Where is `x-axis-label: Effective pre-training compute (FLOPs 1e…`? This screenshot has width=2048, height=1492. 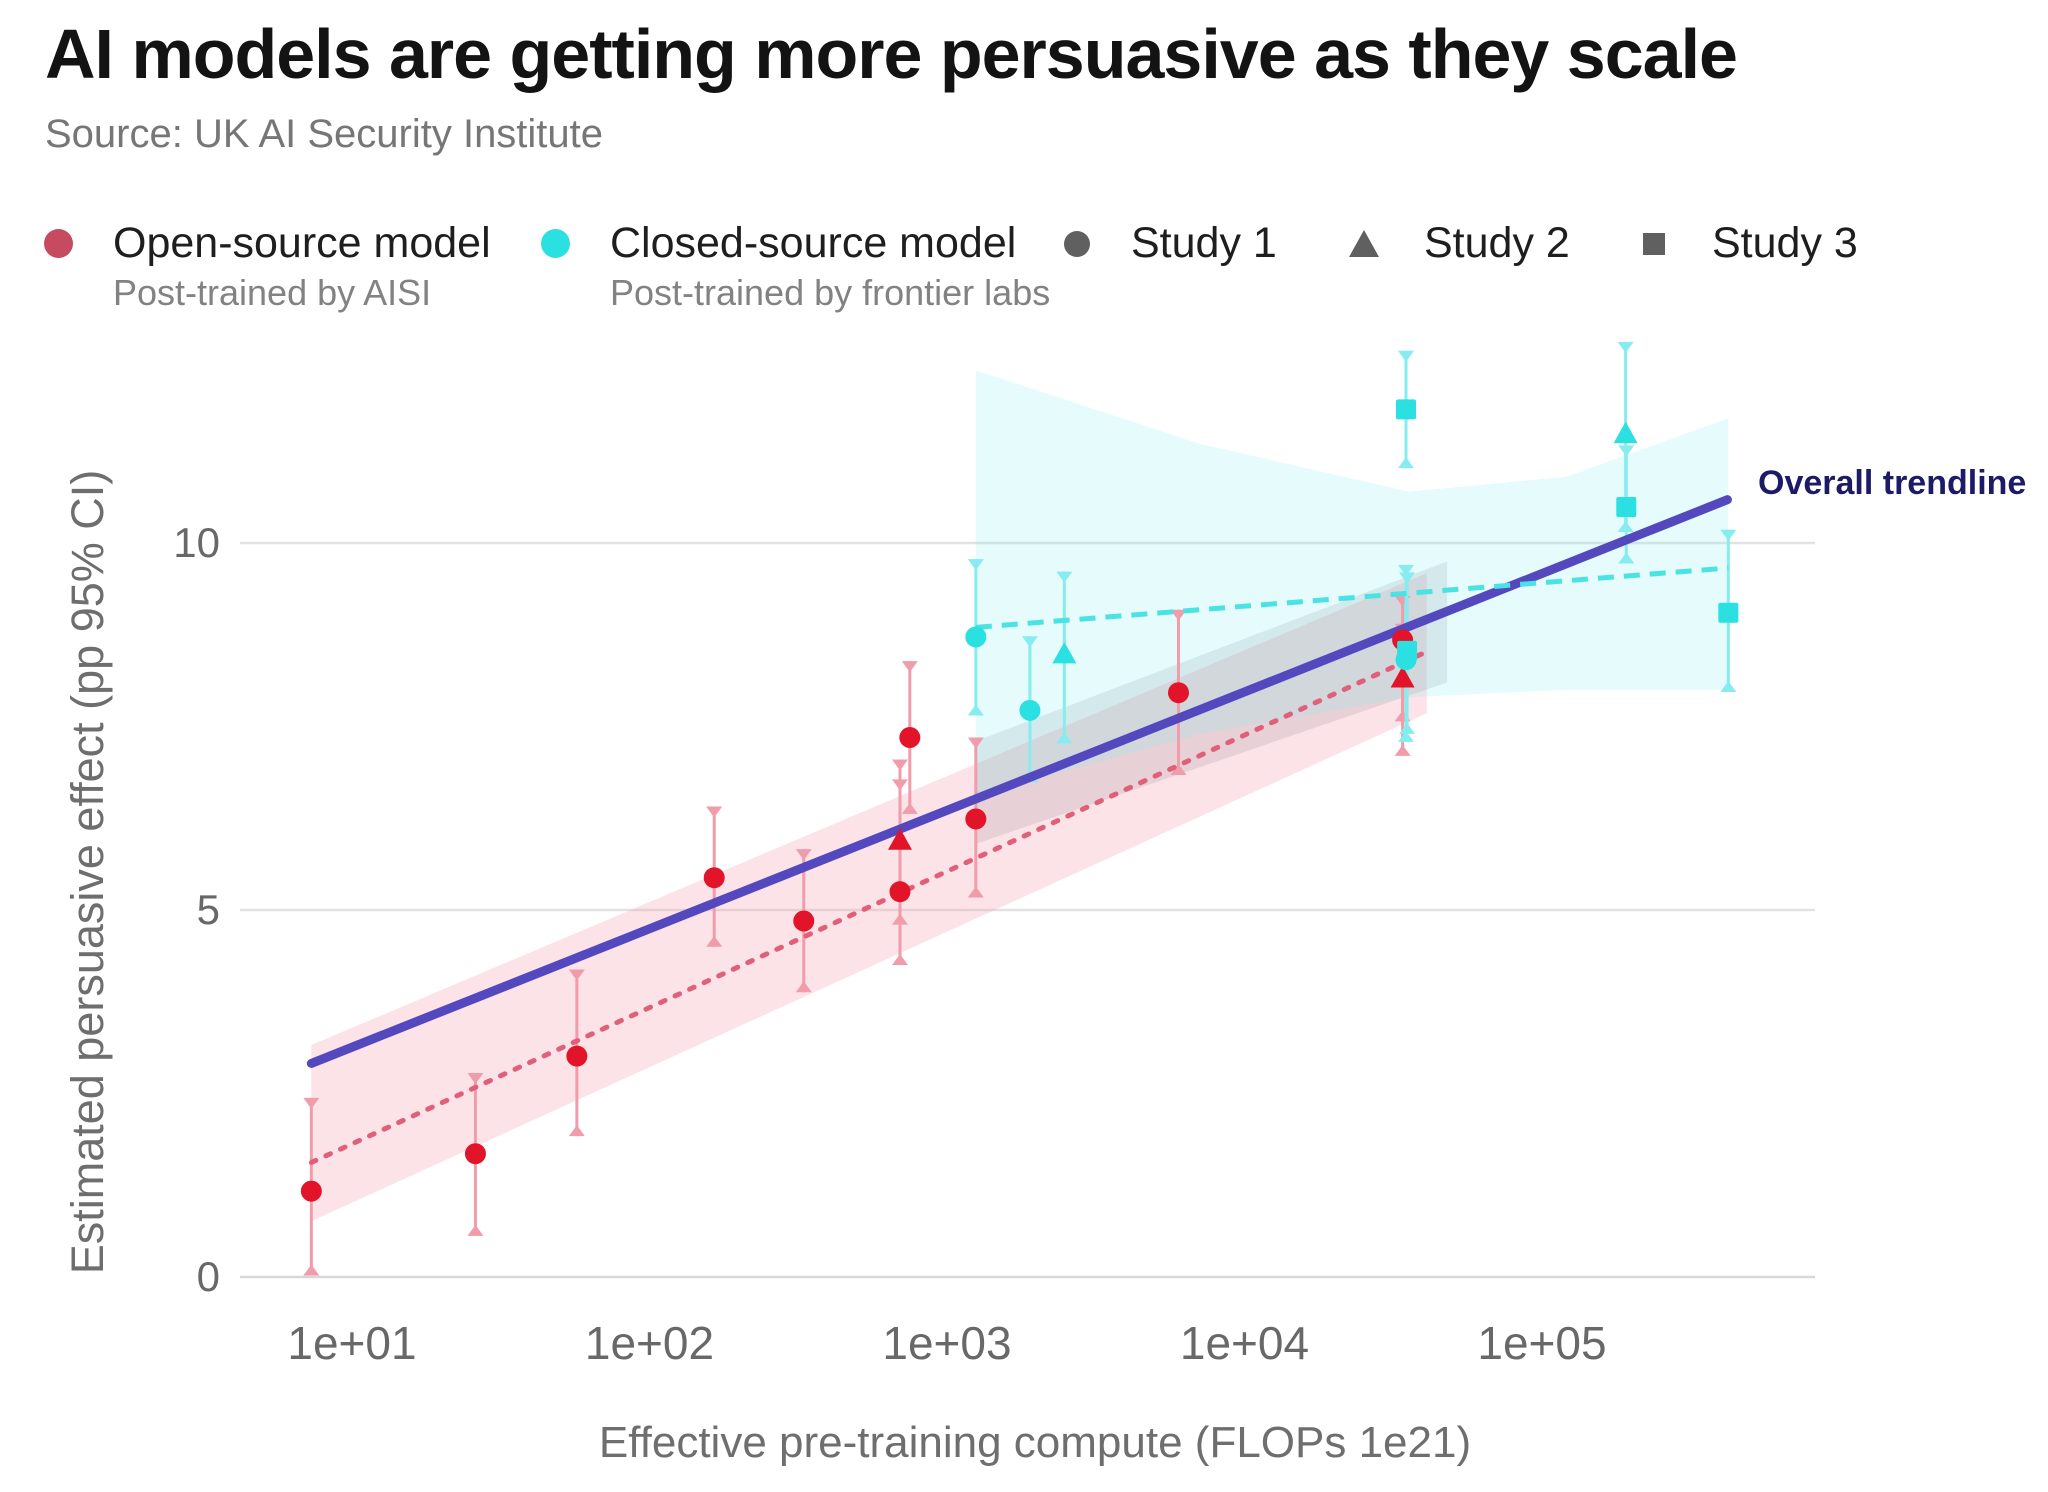
x-axis-label: Effective pre-training compute (FLOPs 1e… is located at coordinates (1035, 1442).